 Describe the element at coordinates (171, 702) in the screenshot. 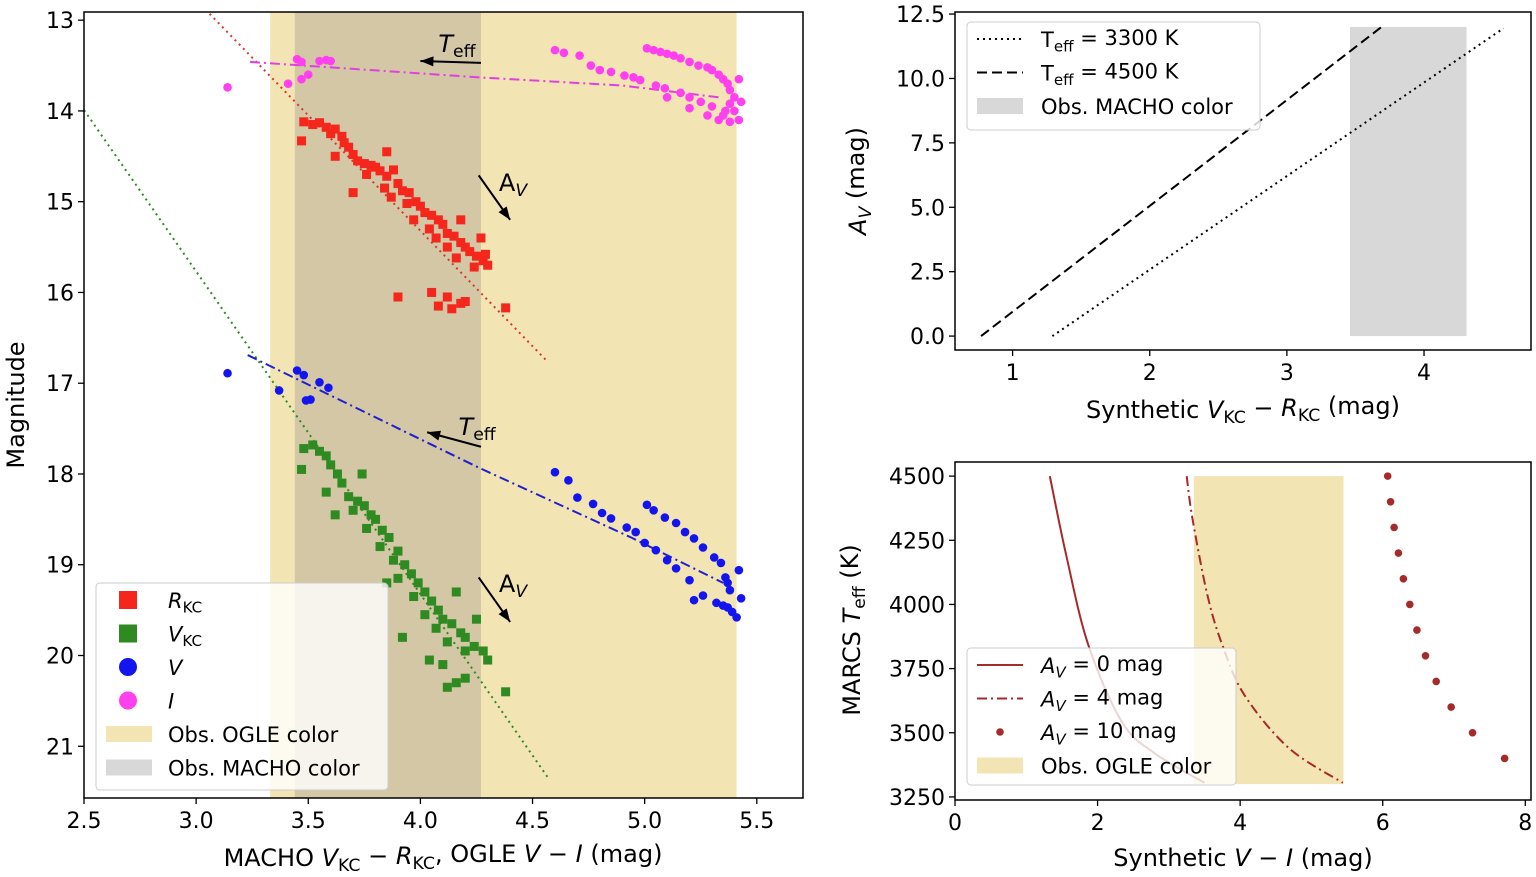

I see `legend-label: I` at that location.